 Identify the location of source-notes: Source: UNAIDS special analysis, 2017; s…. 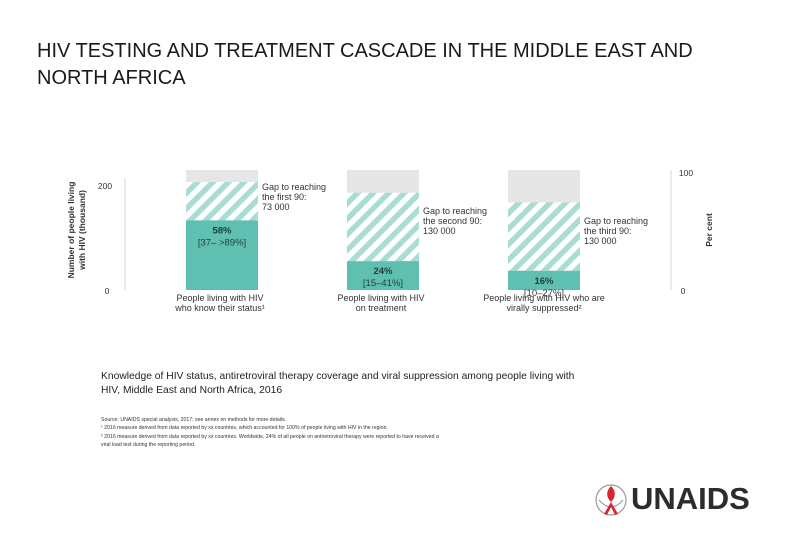
(381, 432).